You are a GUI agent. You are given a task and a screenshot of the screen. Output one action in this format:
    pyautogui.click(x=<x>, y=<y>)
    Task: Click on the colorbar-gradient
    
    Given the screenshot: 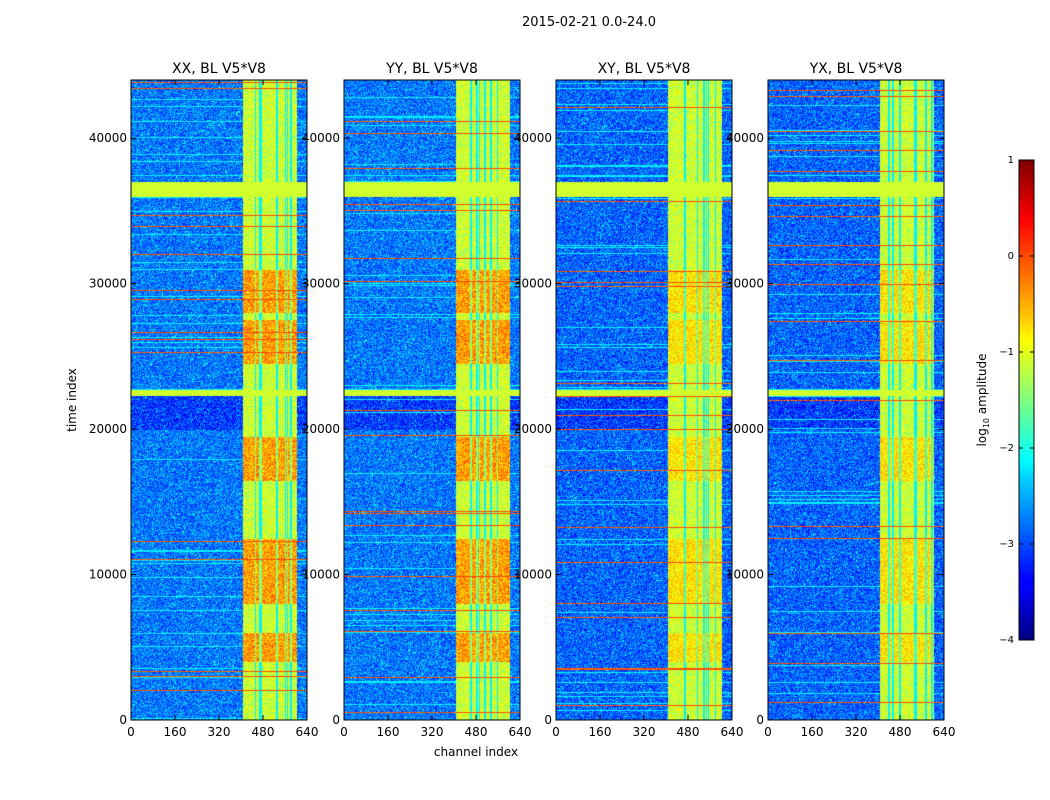 What is the action you would take?
    pyautogui.click(x=1026, y=400)
    